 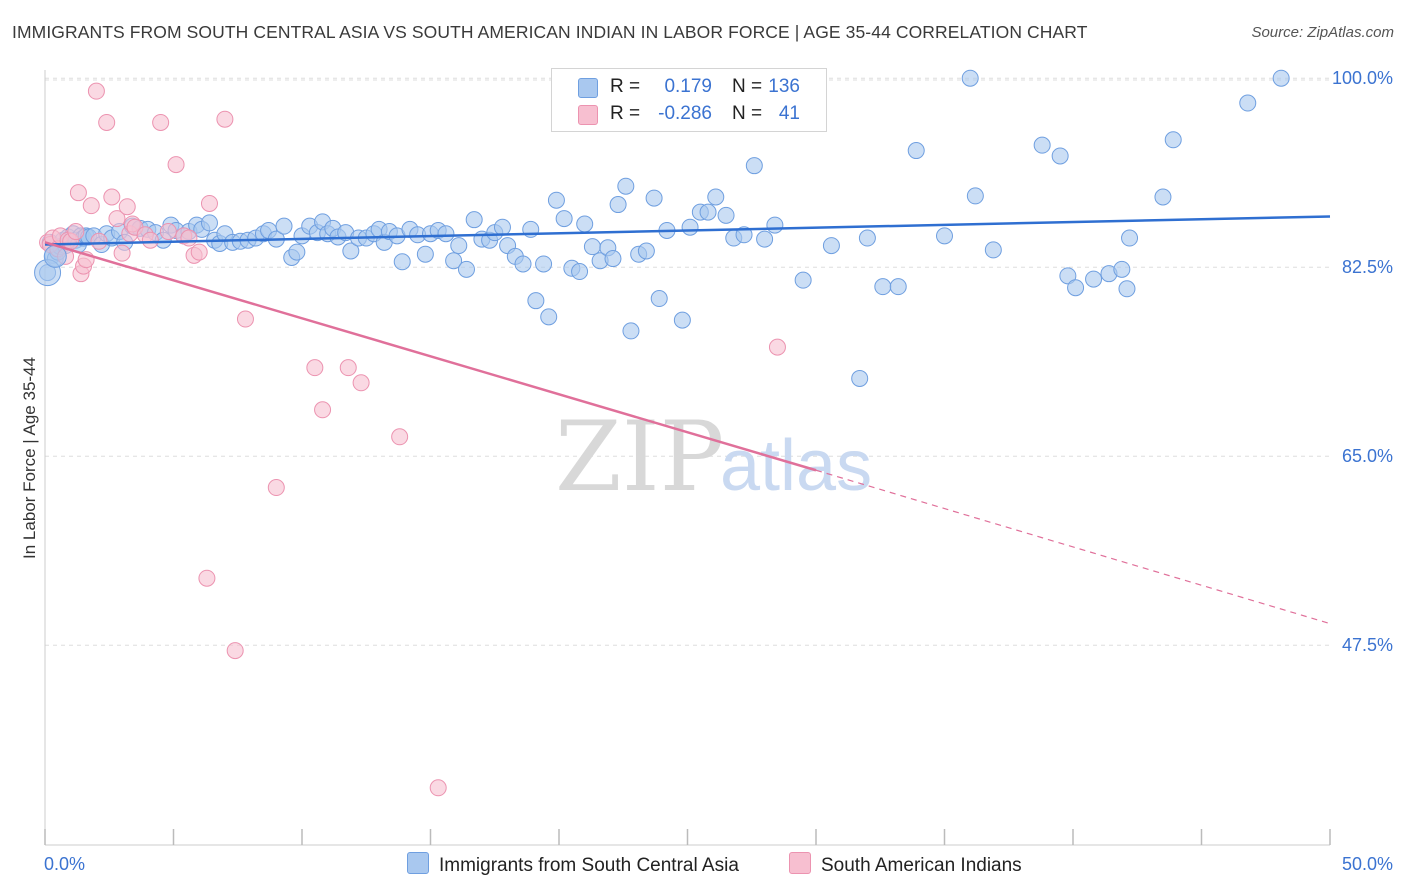 What do you see at coordinates (689, 87) in the screenshot?
I see `legend-row-blue: R = 0.179 N = 136` at bounding box center [689, 87].